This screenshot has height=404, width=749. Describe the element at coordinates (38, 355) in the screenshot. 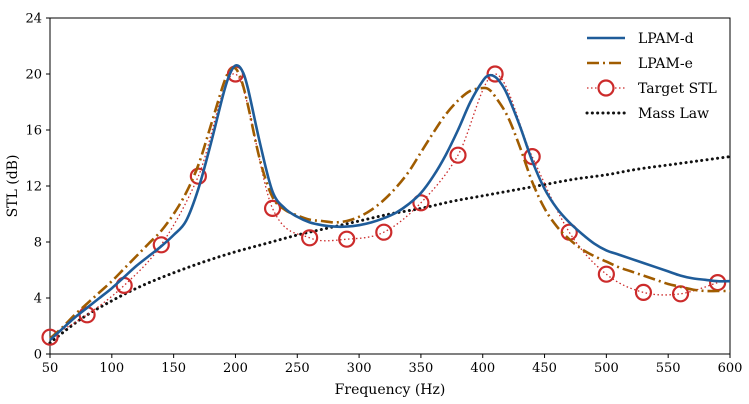

I see `y-tick-label: 0` at that location.